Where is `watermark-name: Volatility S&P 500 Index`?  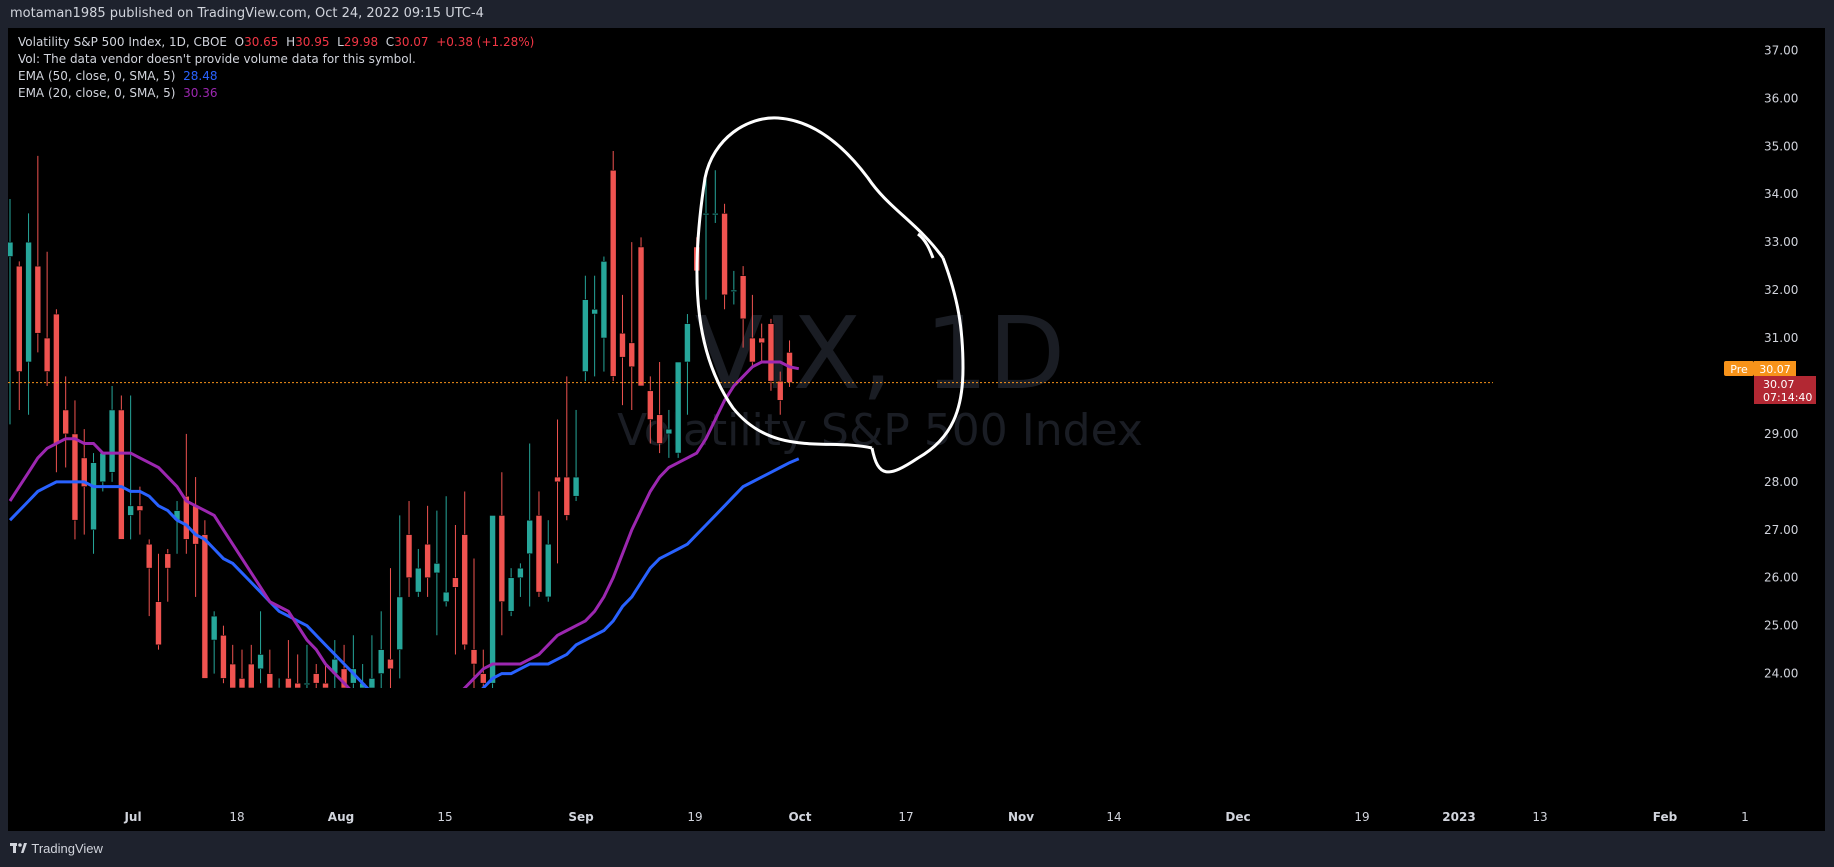 watermark-name: Volatility S&P 500 Index is located at coordinates (880, 430).